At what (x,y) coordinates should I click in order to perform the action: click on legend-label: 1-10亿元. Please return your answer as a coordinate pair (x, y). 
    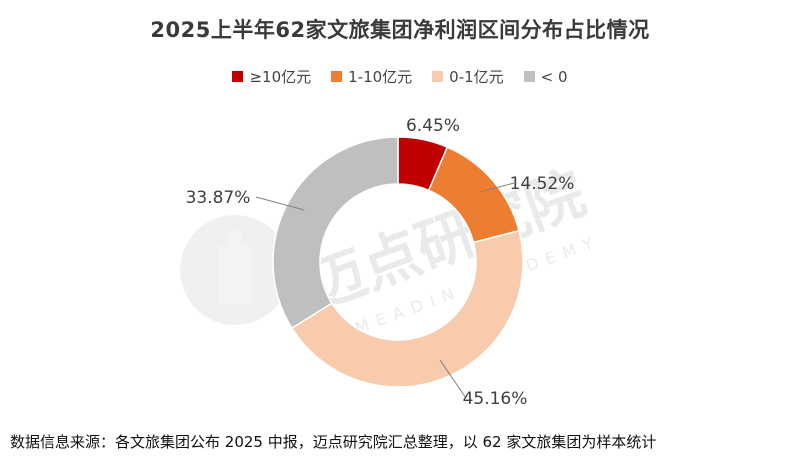
    Looking at the image, I should click on (380, 77).